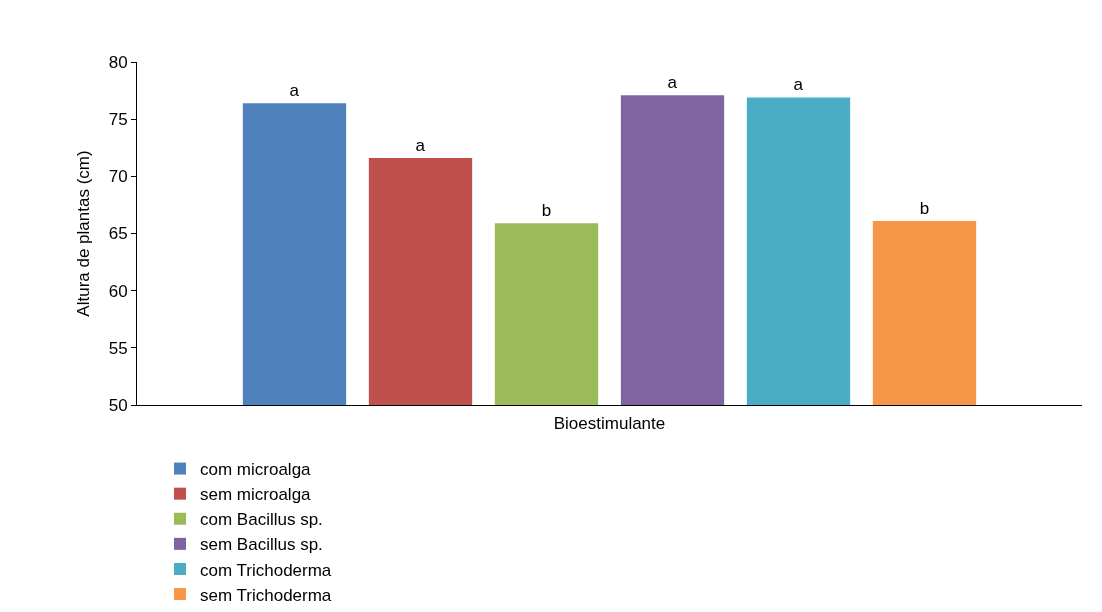  What do you see at coordinates (118, 348) in the screenshot?
I see `y-tick-label: 55` at bounding box center [118, 348].